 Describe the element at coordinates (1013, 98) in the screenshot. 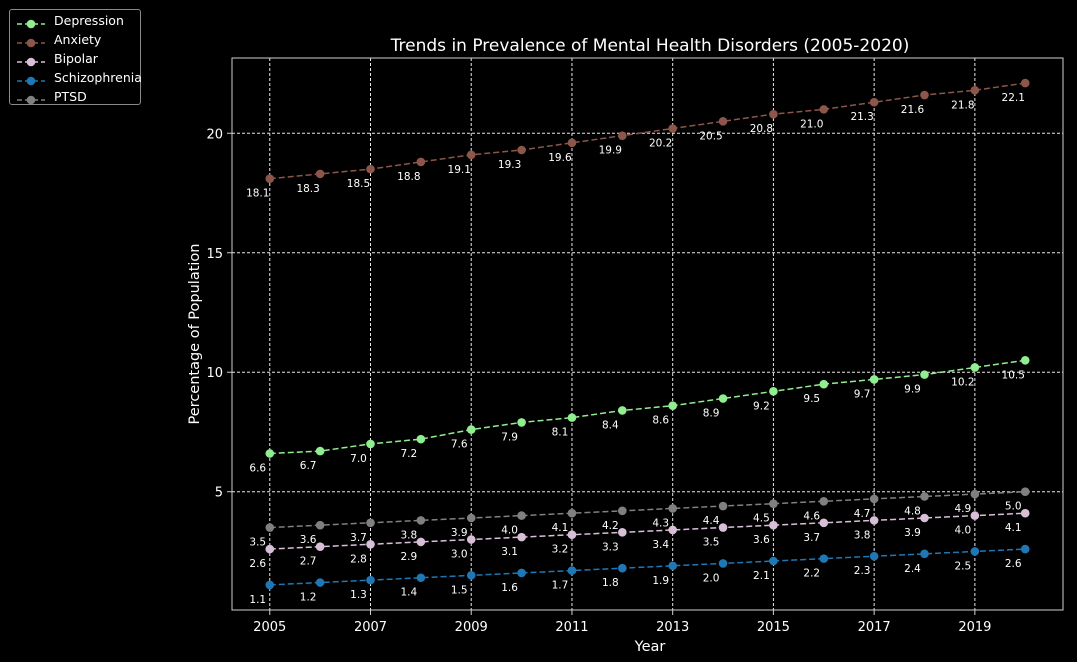

I see `data-label: 22.1` at that location.